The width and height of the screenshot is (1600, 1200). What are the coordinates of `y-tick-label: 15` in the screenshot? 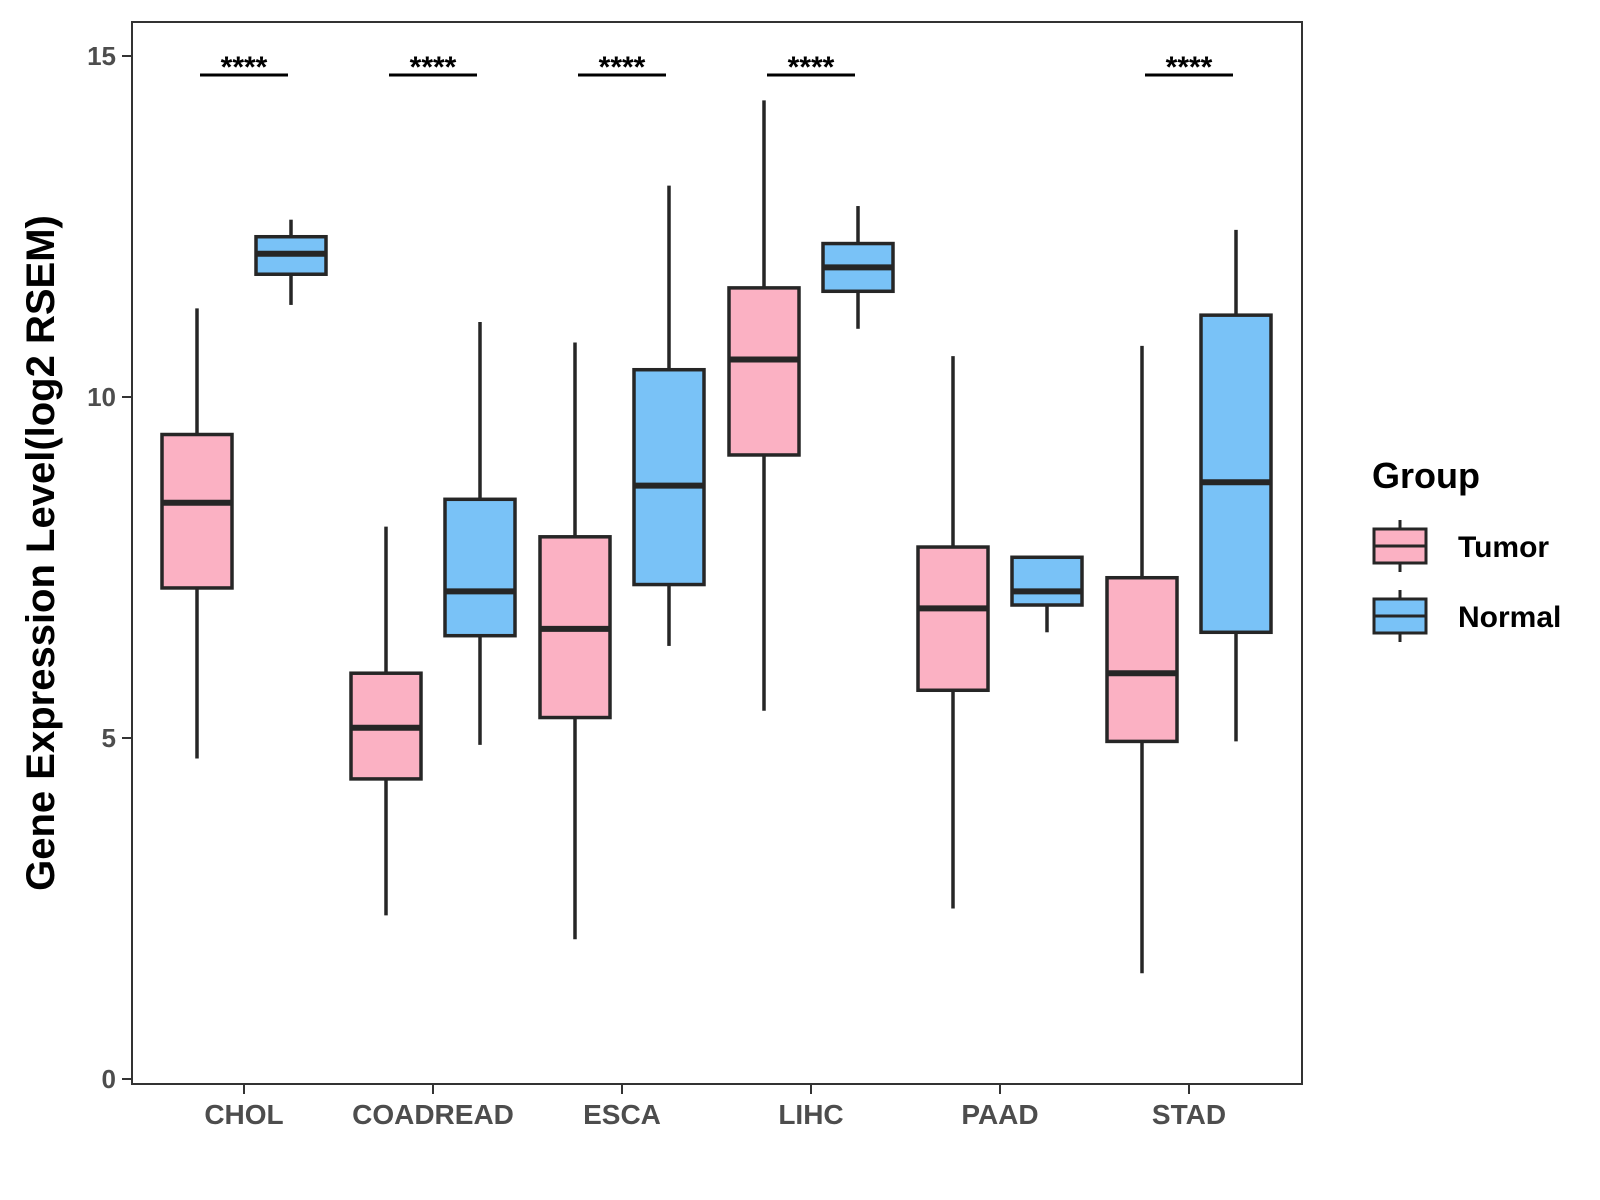 It's located at (101, 56).